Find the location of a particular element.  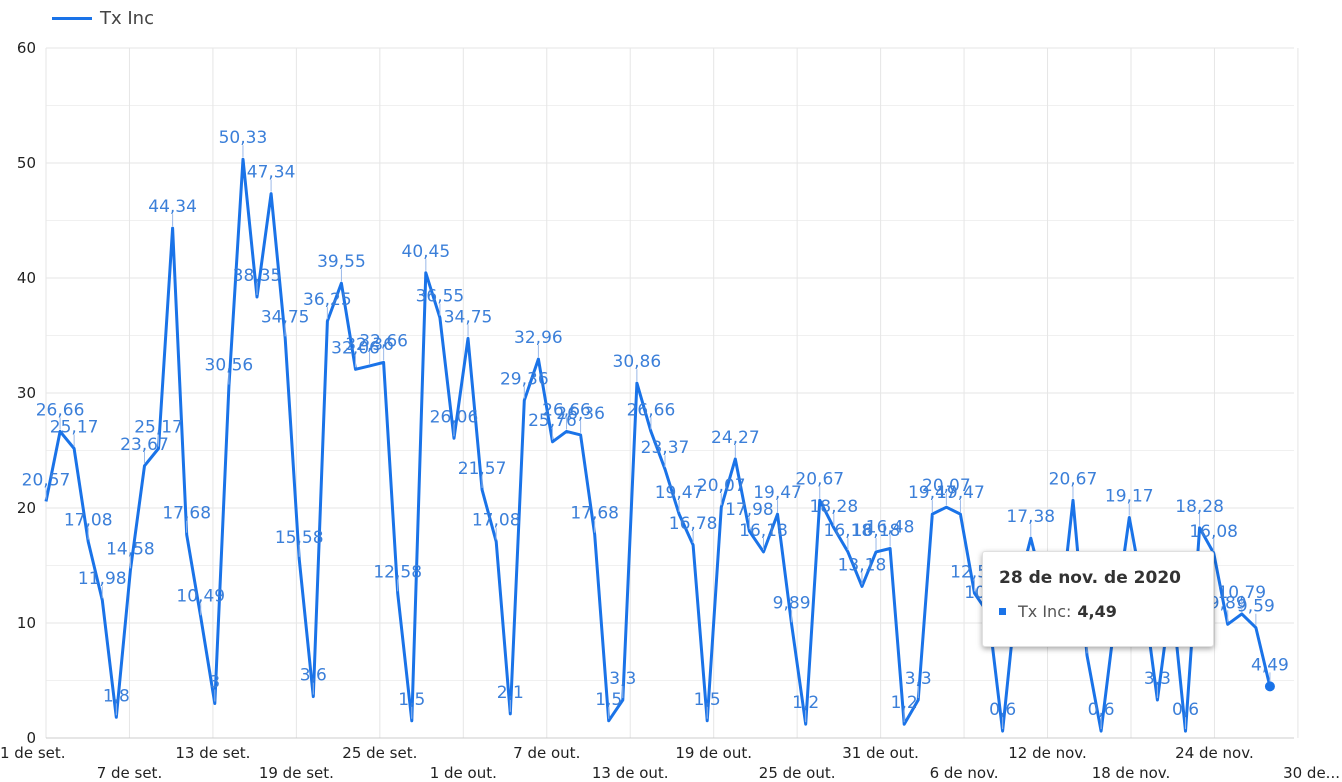

x-tick-label: 7 de set. is located at coordinates (130, 773).